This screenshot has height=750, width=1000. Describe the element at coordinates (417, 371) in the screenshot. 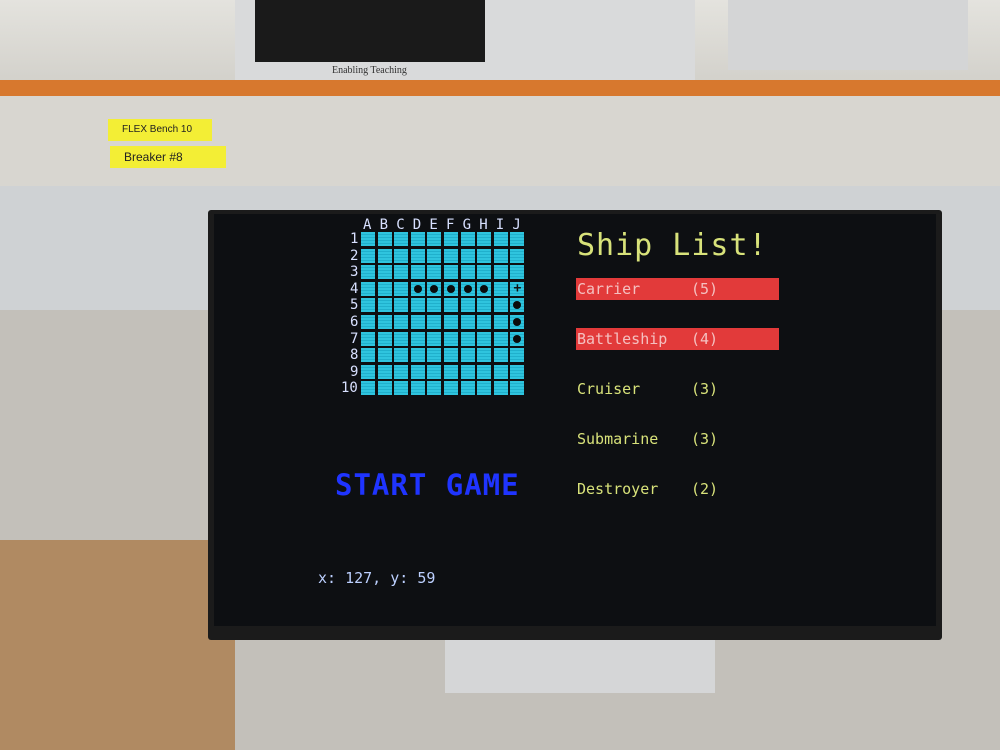

I see `grid-cell-D9` at that location.